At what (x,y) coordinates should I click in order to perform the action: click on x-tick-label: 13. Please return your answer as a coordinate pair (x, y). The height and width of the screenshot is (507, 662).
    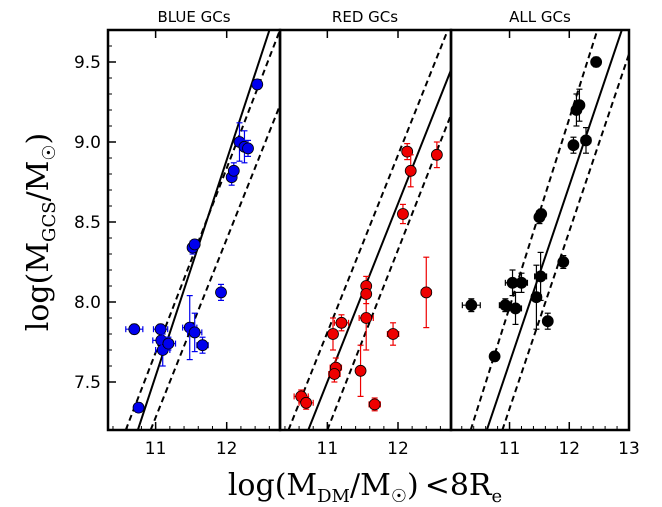
    Looking at the image, I should click on (629, 449).